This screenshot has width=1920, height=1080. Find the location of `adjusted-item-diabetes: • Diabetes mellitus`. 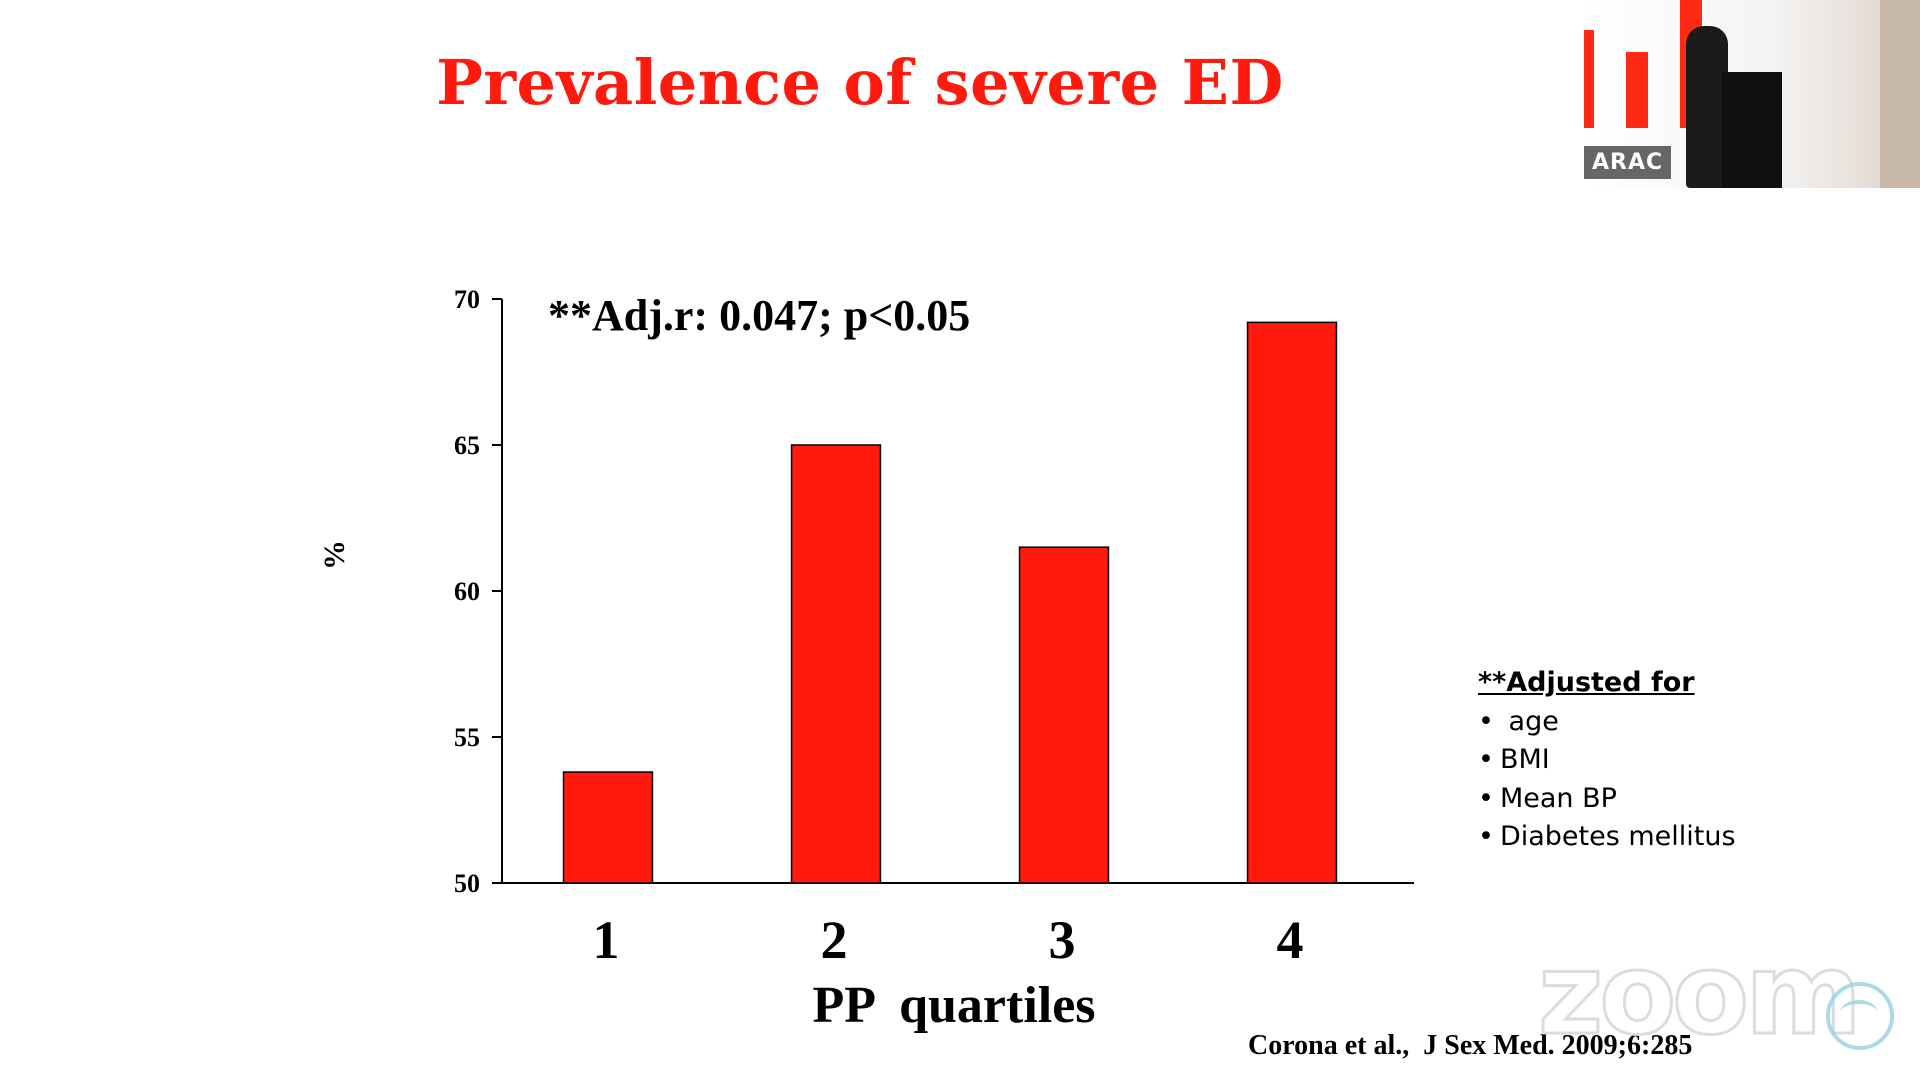

adjusted-item-diabetes: • Diabetes mellitus is located at coordinates (1607, 837).